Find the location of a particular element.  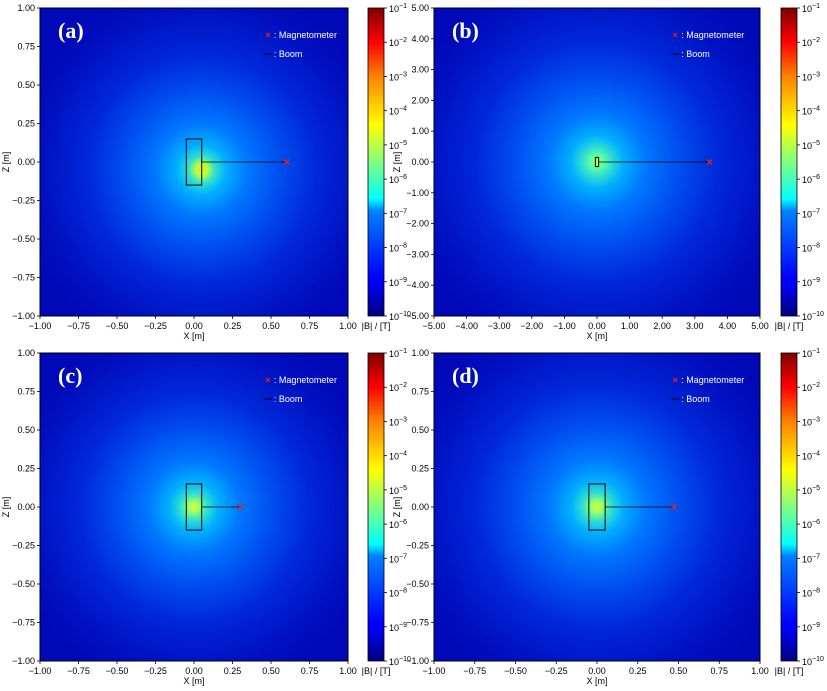

x-tick-label: 4.00 is located at coordinates (728, 326).